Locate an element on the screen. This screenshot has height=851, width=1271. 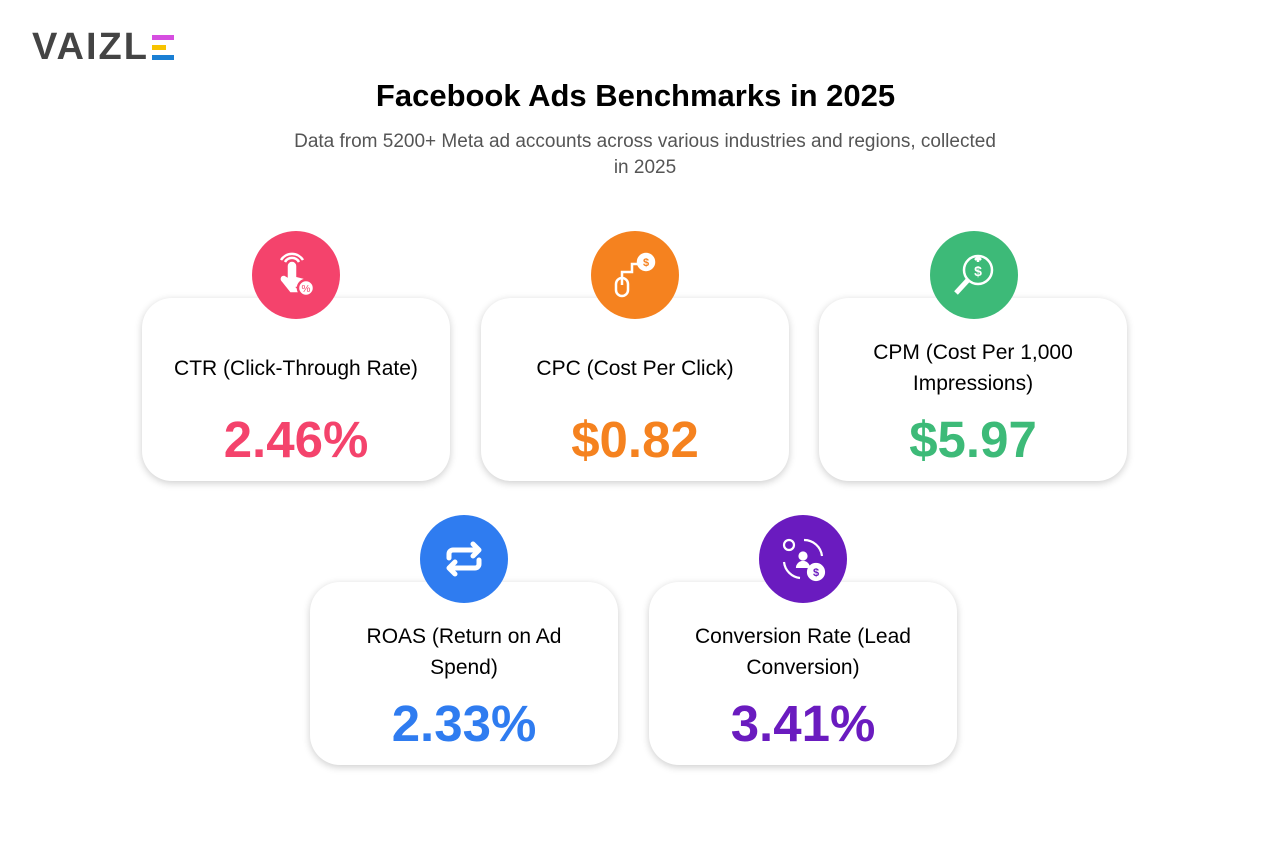
metric-value: $0.82 is located at coordinates (635, 439).